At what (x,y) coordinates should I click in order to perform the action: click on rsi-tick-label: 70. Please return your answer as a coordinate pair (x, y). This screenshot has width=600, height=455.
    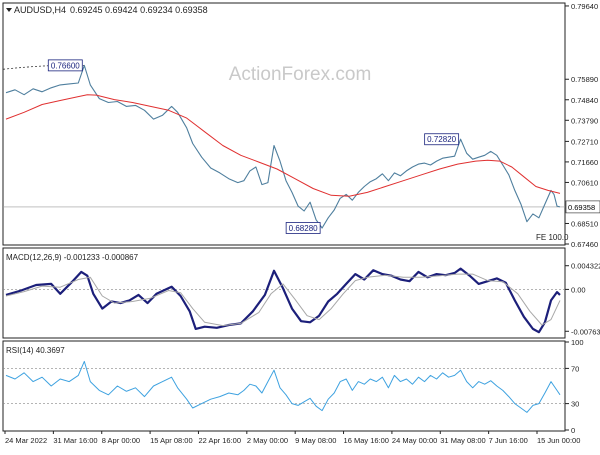
    Looking at the image, I should click on (575, 368).